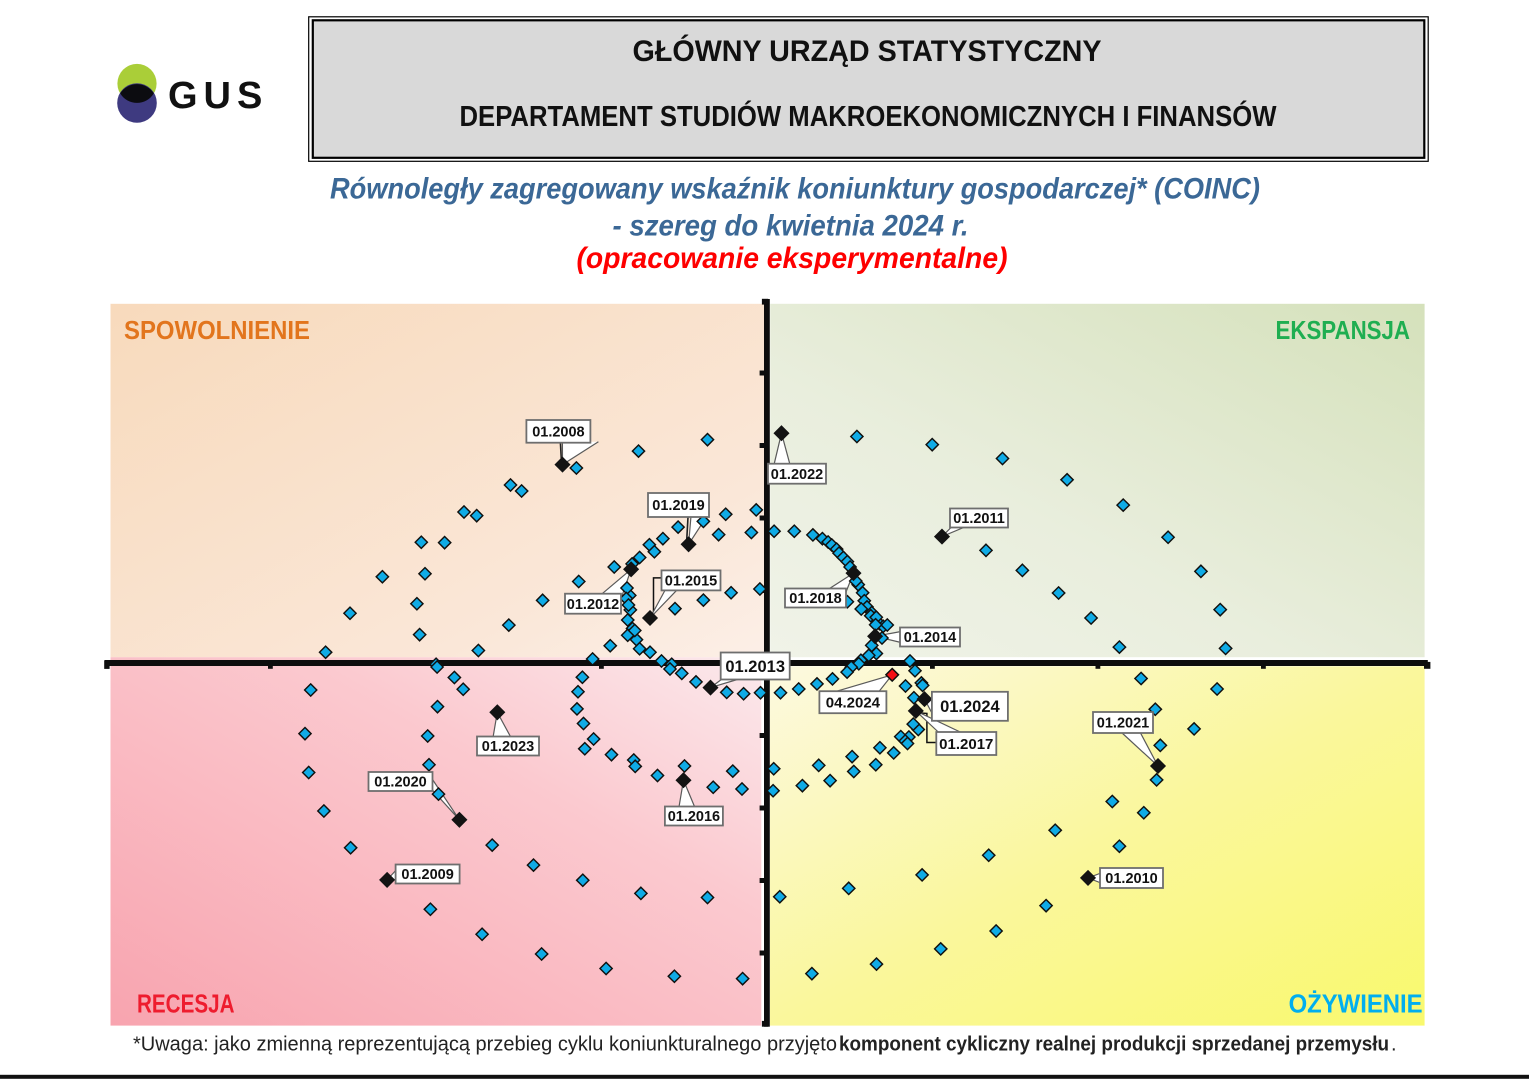 This screenshot has height=1080, width=1529. Describe the element at coordinates (867, 51) in the screenshot. I see `svg-text: GŁÓWNY URZĄD STATYSTYCZNY` at that location.